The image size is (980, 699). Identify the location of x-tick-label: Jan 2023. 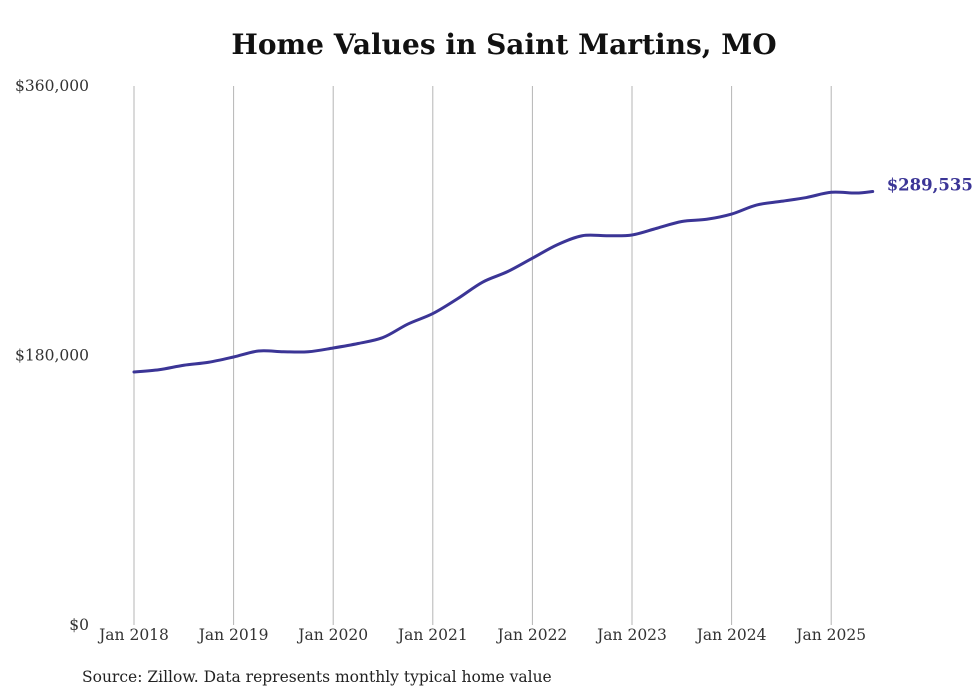
(631, 635).